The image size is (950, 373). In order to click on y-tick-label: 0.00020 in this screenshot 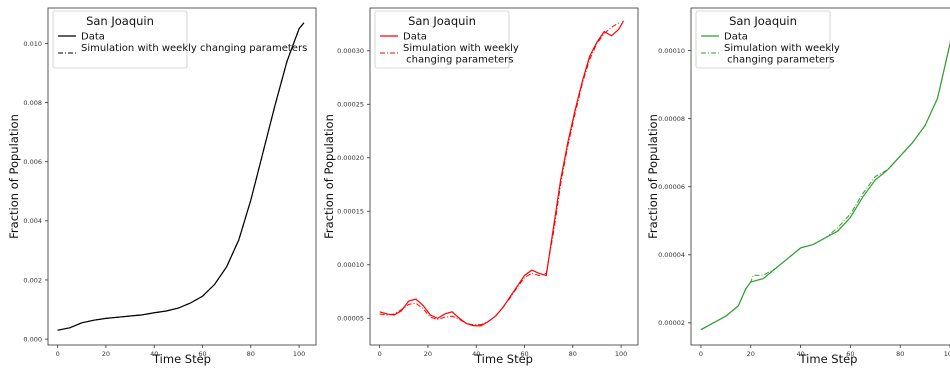, I will do `click(350, 158)`.